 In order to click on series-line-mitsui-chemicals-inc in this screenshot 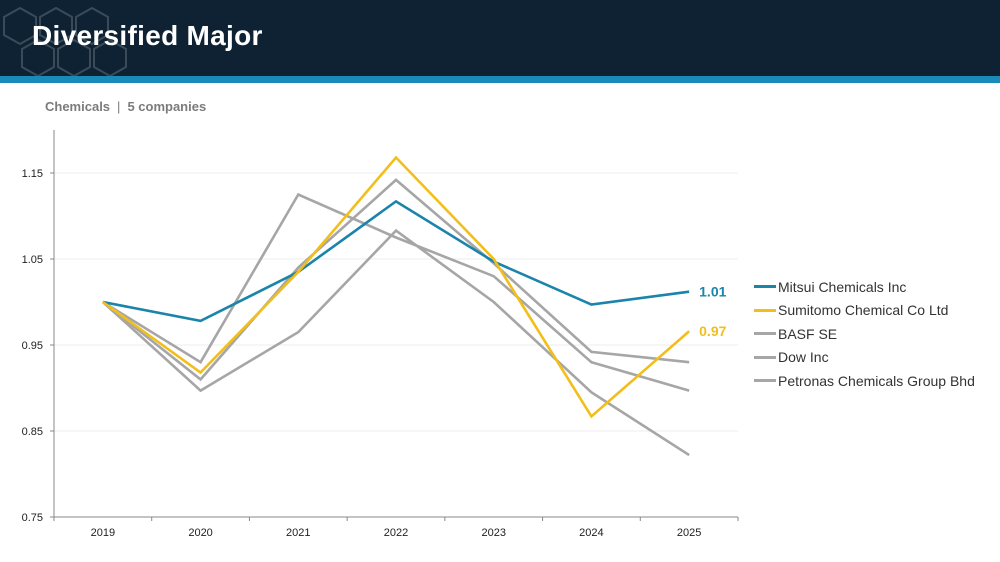, I will do `click(396, 261)`.